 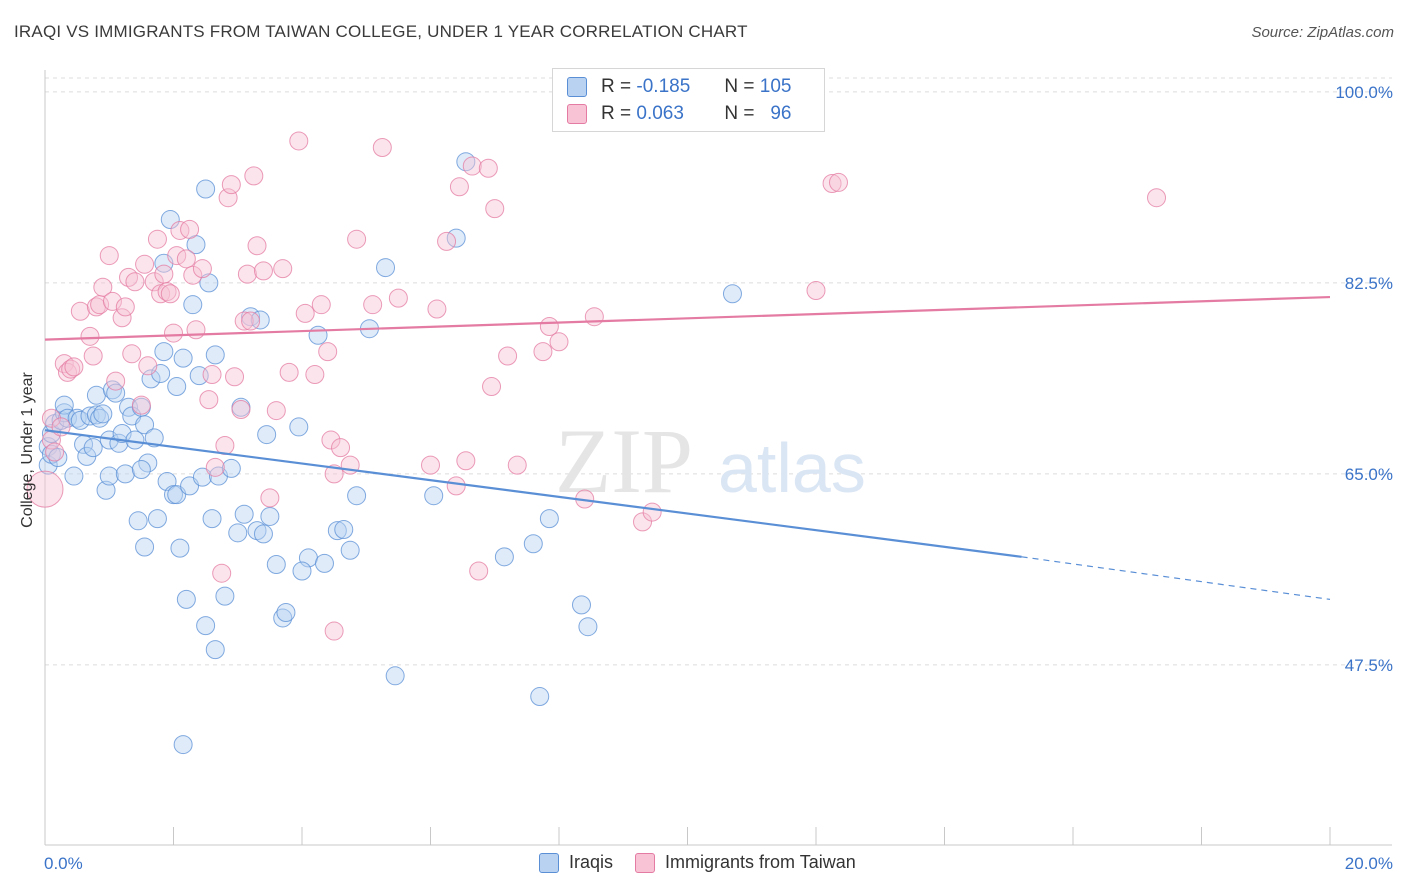 I want to click on watermark-zip: ZIP, so click(x=624, y=461).